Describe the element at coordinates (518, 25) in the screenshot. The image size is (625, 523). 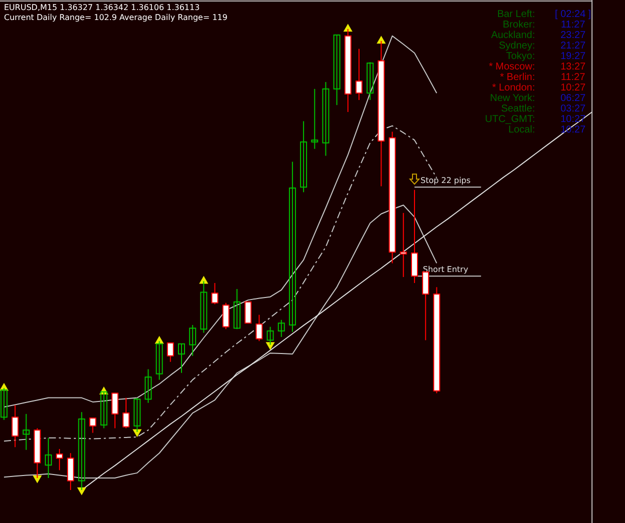
I see `annotation: Broker:` at that location.